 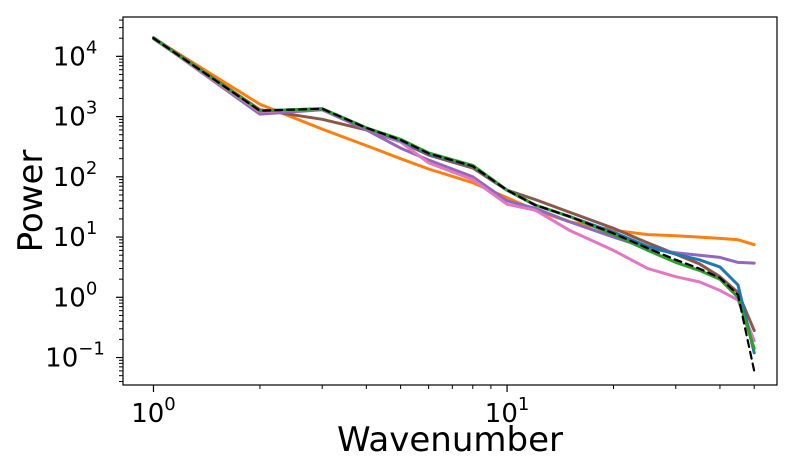 What do you see at coordinates (443, 407) in the screenshot?
I see `x-axis-ticks: 10⁰ 10¹` at bounding box center [443, 407].